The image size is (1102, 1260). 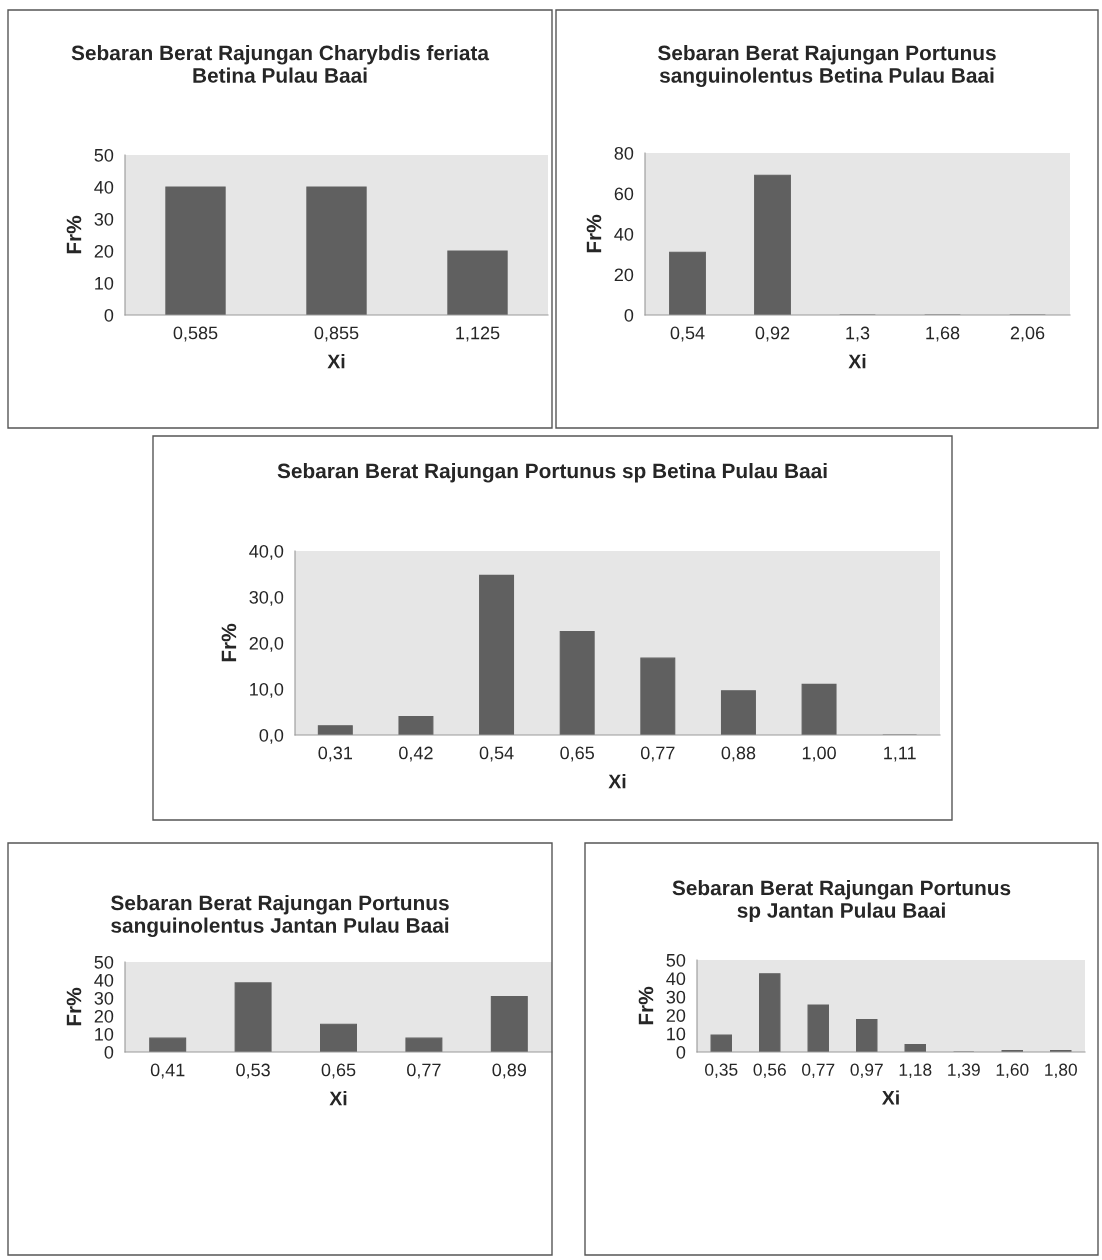 I want to click on chart-title: Sebaran Berat Rajungan Portunus sp Jantan Pulau Baai, so click(x=841, y=901).